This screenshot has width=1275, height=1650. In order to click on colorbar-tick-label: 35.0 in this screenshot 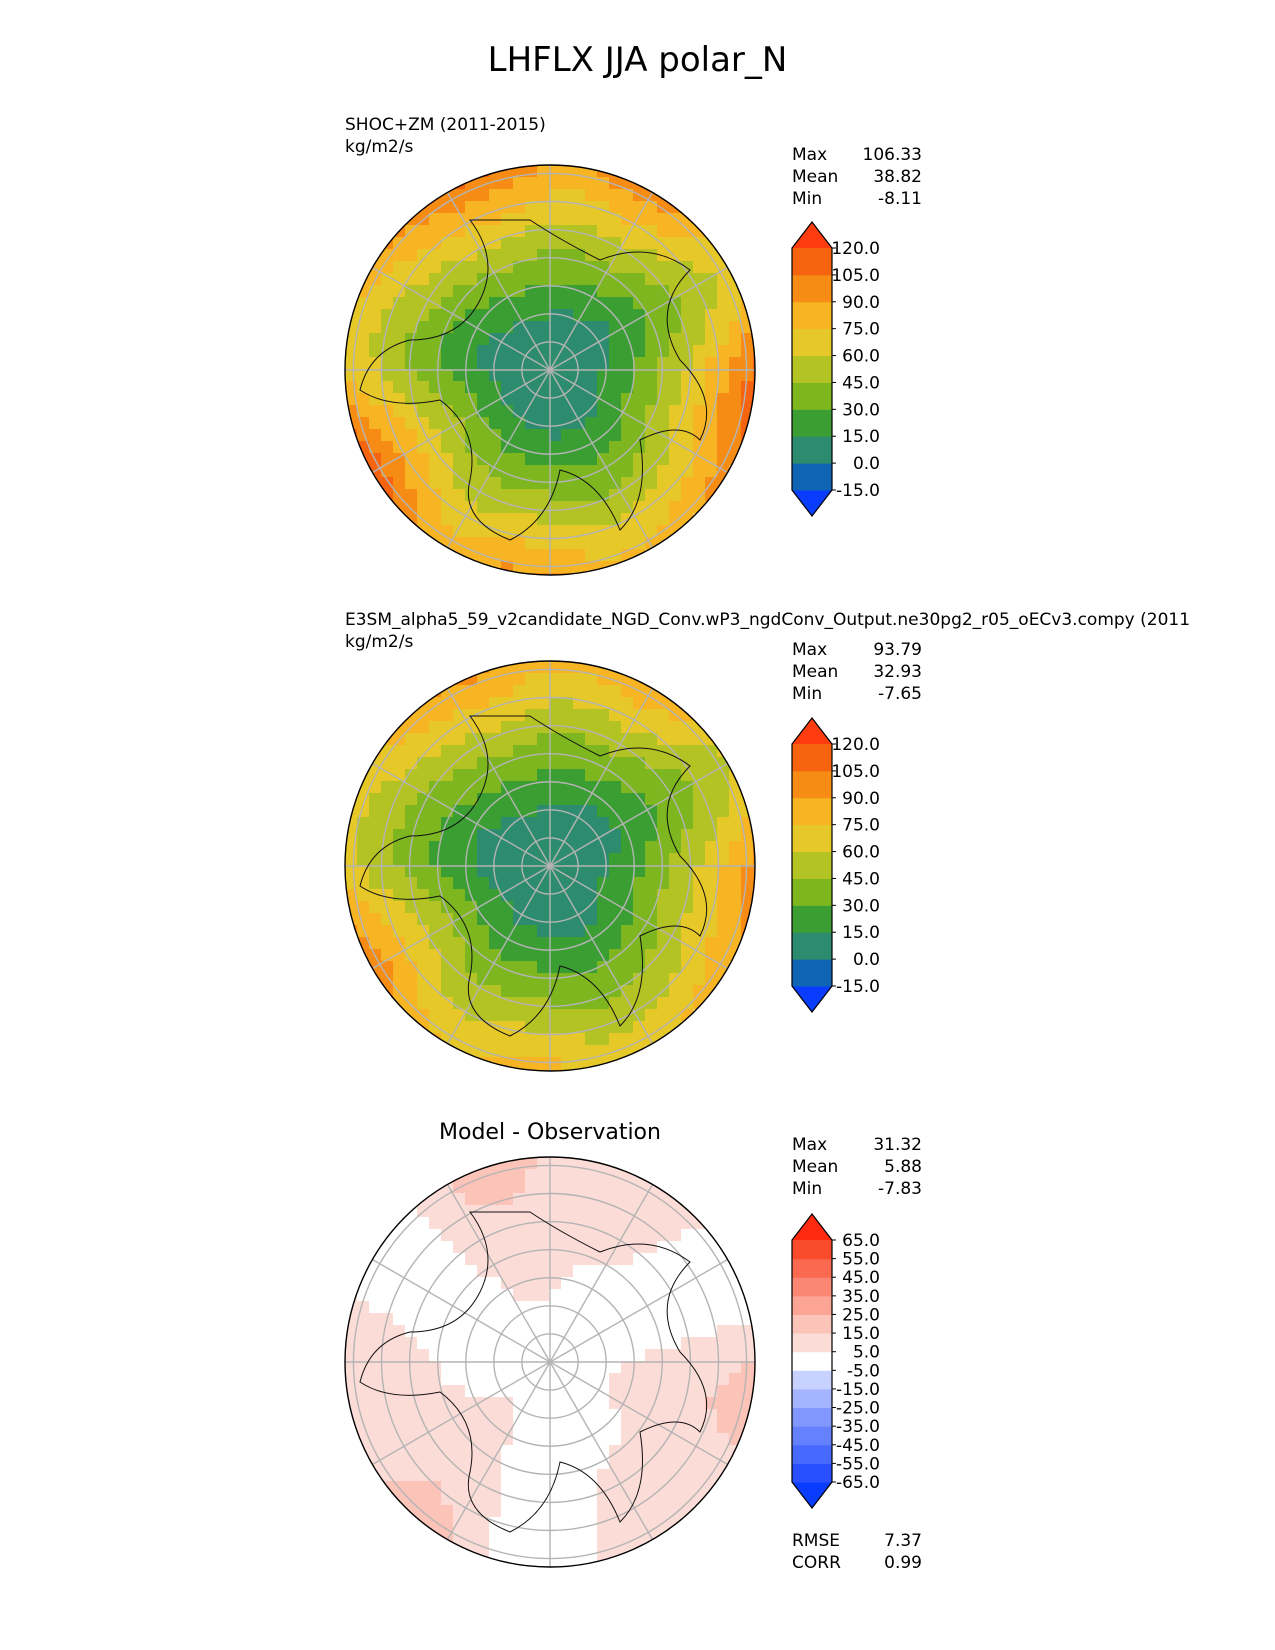, I will do `click(861, 1297)`.